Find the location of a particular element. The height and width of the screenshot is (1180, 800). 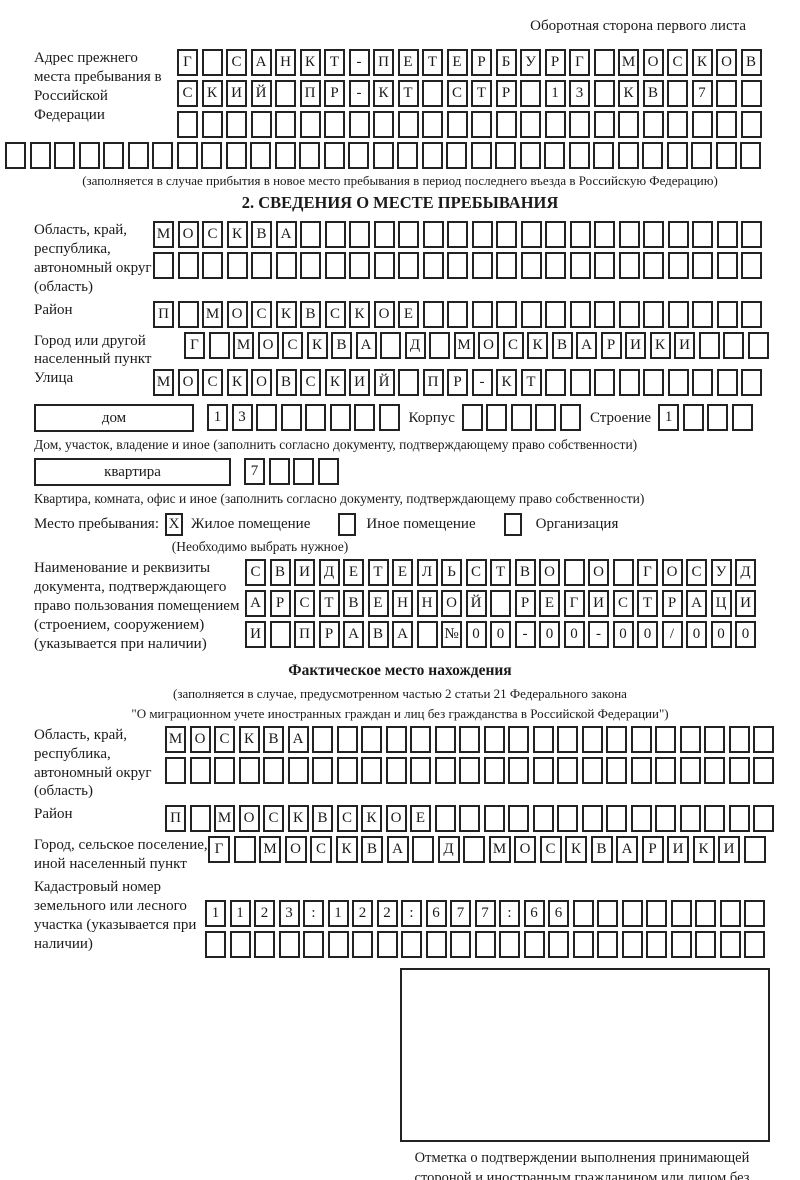

char-cell: Й is located at coordinates (476, 604).